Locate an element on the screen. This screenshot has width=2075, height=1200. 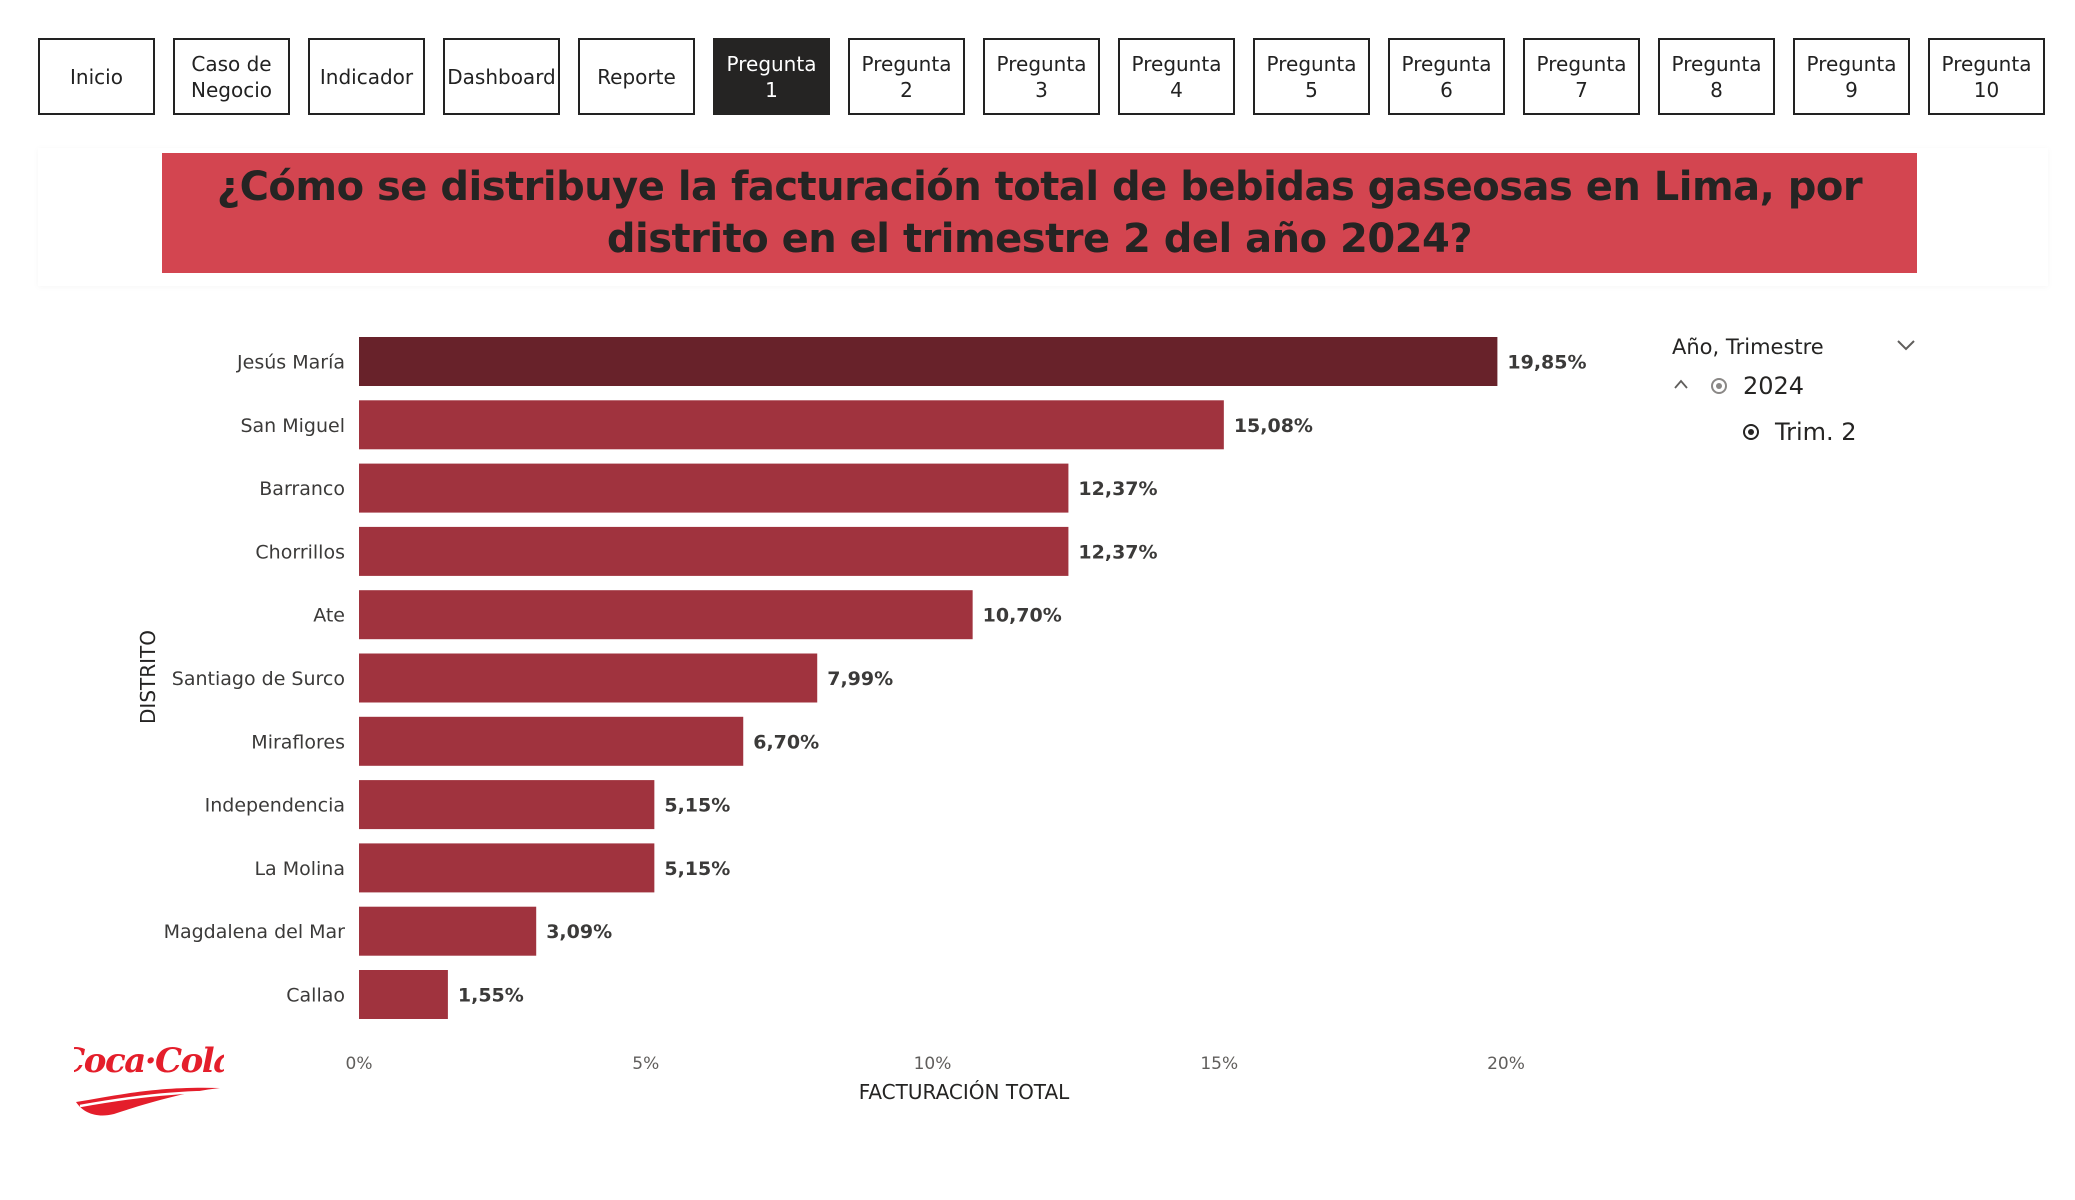
data-label: 1,55% is located at coordinates (491, 996).